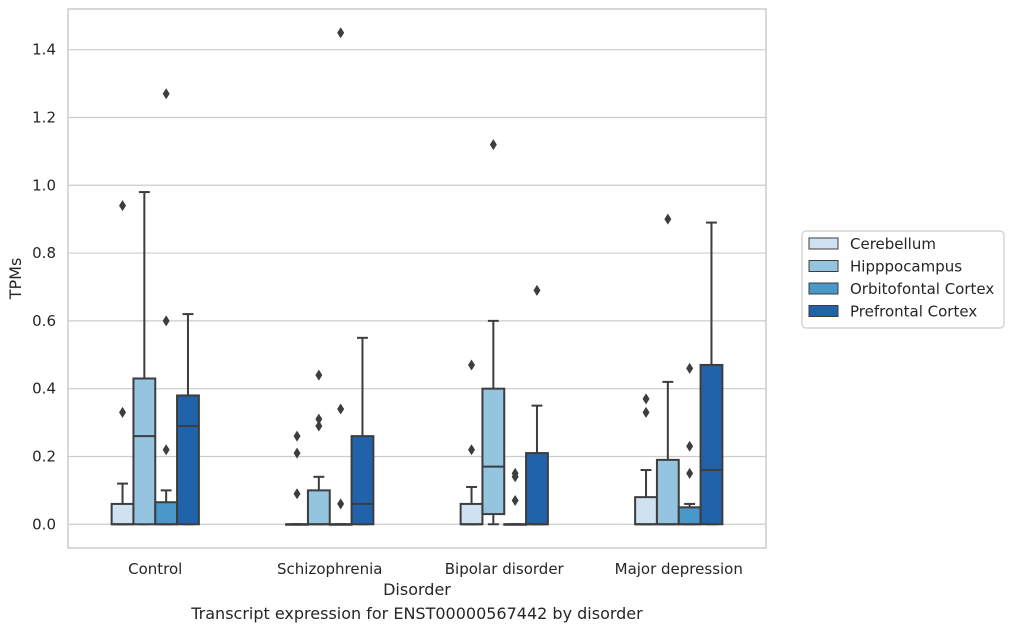 The height and width of the screenshot is (634, 1014). What do you see at coordinates (44, 456) in the screenshot?
I see `y-tick-label: 0.2` at bounding box center [44, 456].